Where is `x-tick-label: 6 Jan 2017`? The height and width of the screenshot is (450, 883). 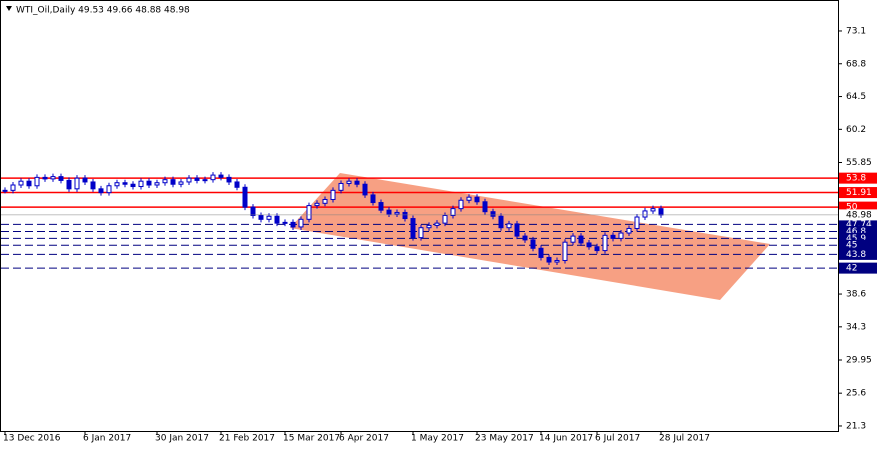 x-tick-label: 6 Jan 2017 is located at coordinates (107, 439).